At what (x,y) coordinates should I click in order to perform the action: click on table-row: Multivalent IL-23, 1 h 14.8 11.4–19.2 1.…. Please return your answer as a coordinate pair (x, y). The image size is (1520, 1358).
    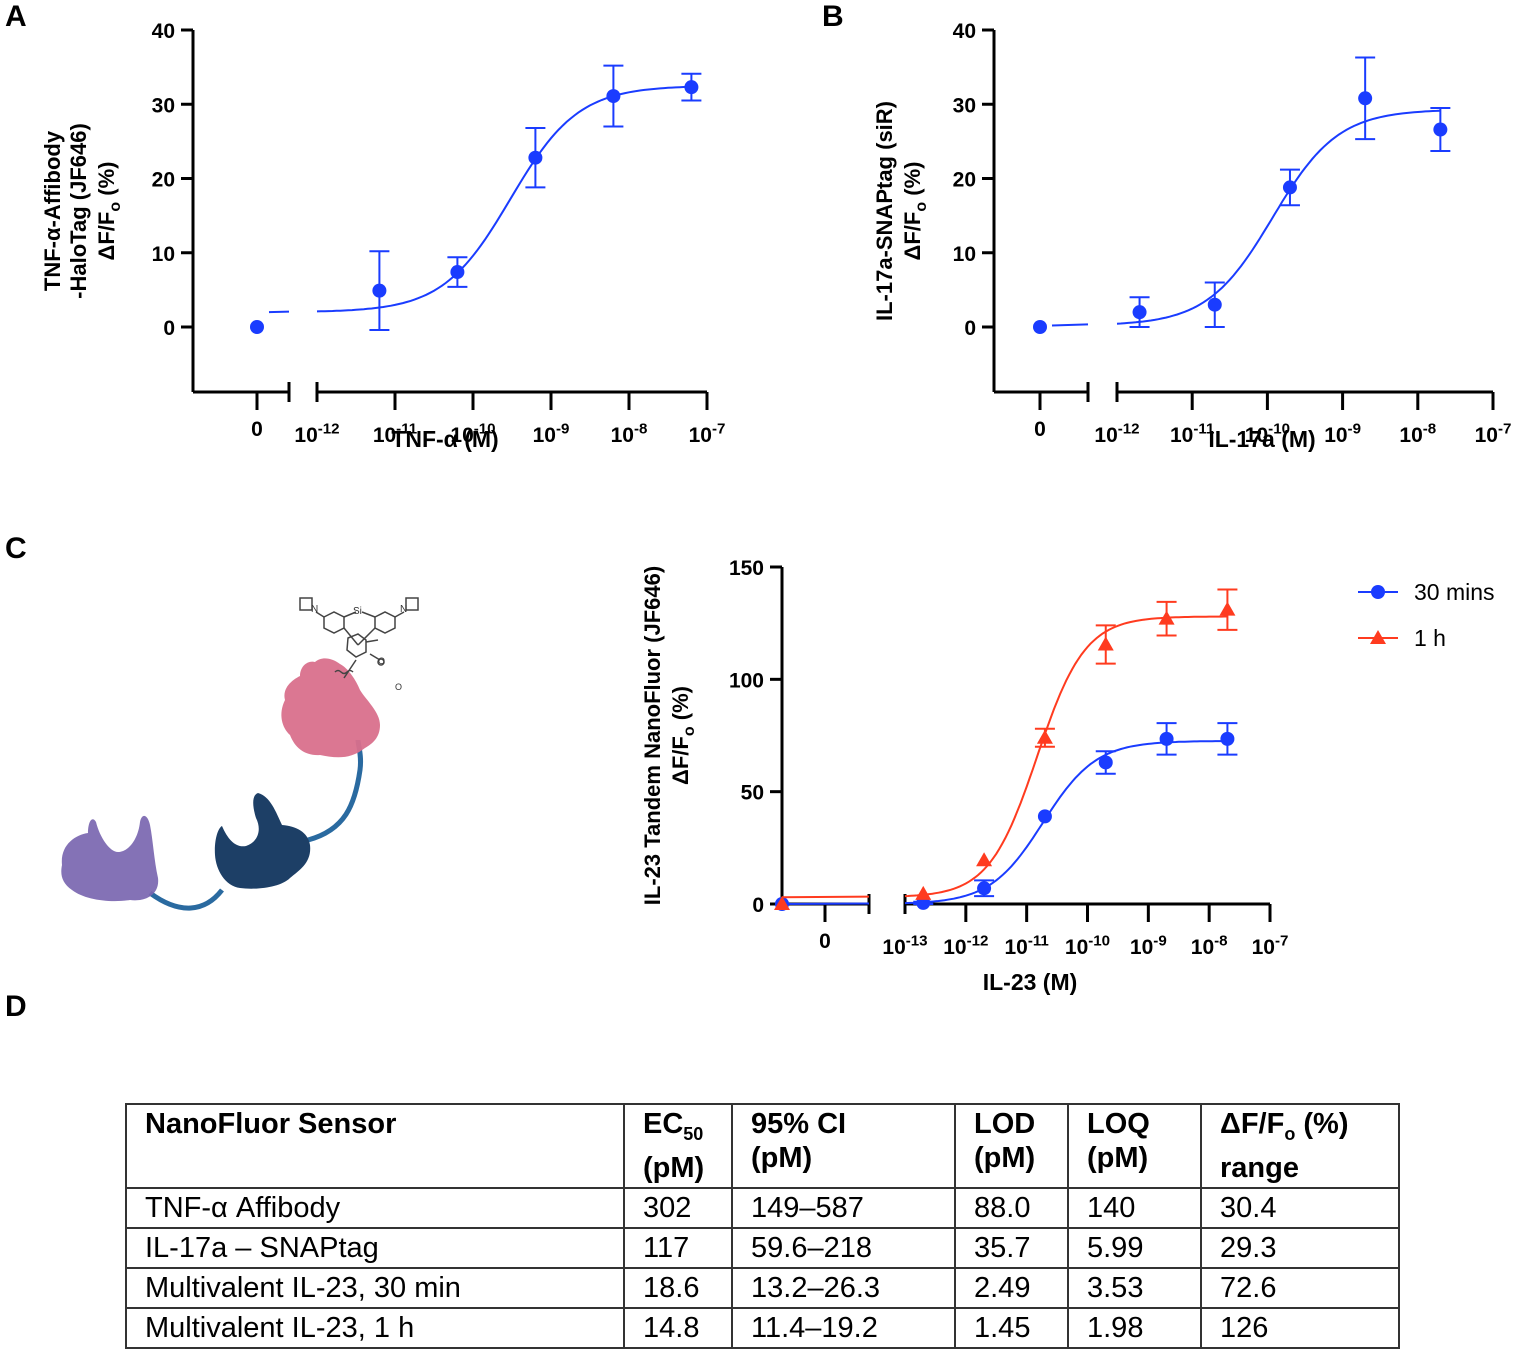
    Looking at the image, I should click on (762, 1327).